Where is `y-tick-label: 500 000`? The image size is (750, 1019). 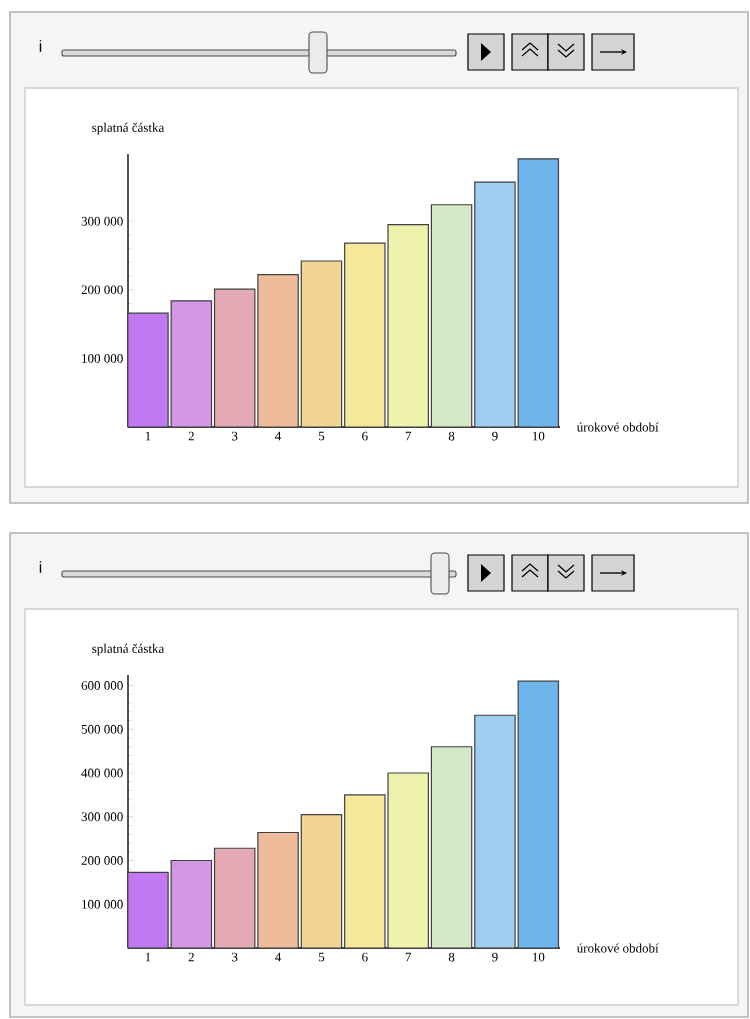 y-tick-label: 500 000 is located at coordinates (102, 729).